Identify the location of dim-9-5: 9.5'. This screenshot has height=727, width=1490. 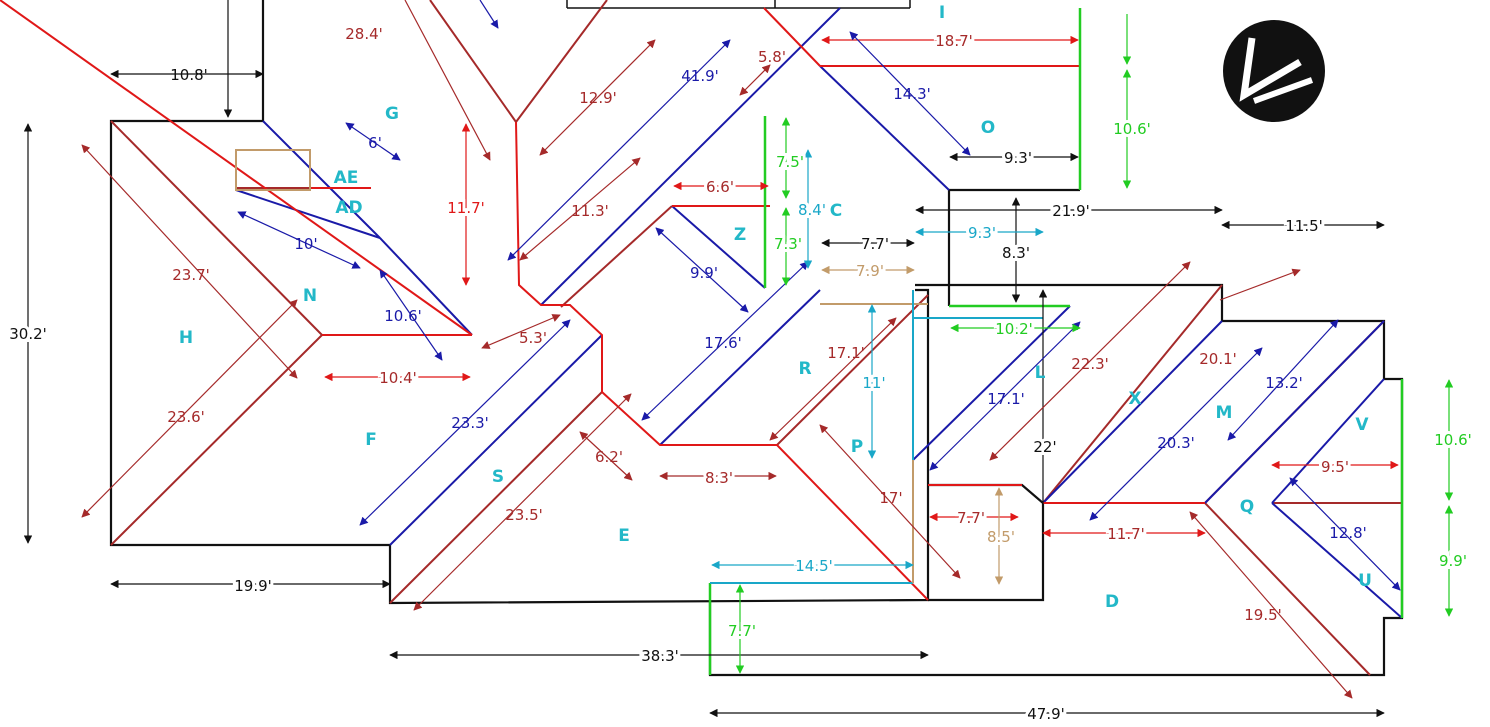
(1335, 467).